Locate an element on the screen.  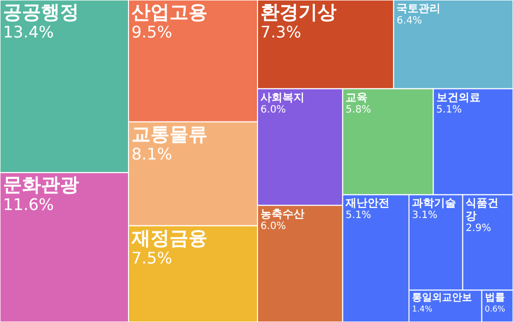
category-label: 산업고용 is located at coordinates (170, 13).